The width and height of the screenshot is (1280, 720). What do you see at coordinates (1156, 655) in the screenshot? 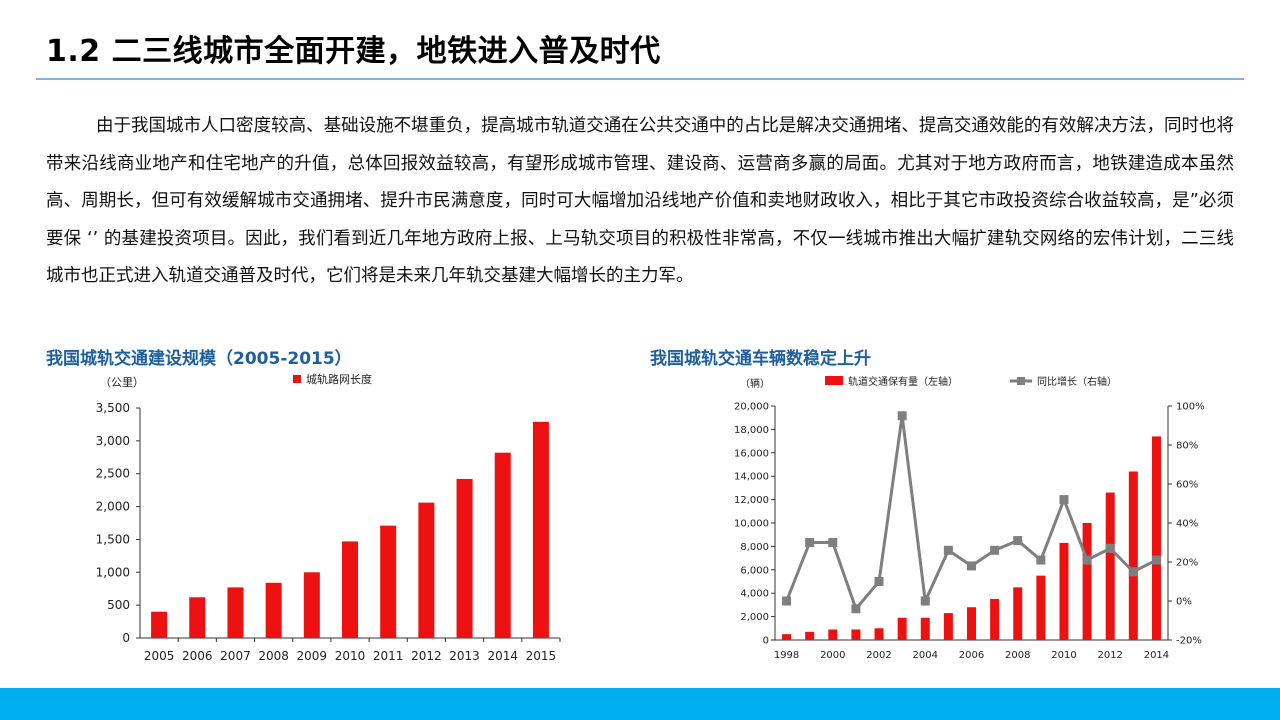
I see `chart2-x-tick-label: 2014` at bounding box center [1156, 655].